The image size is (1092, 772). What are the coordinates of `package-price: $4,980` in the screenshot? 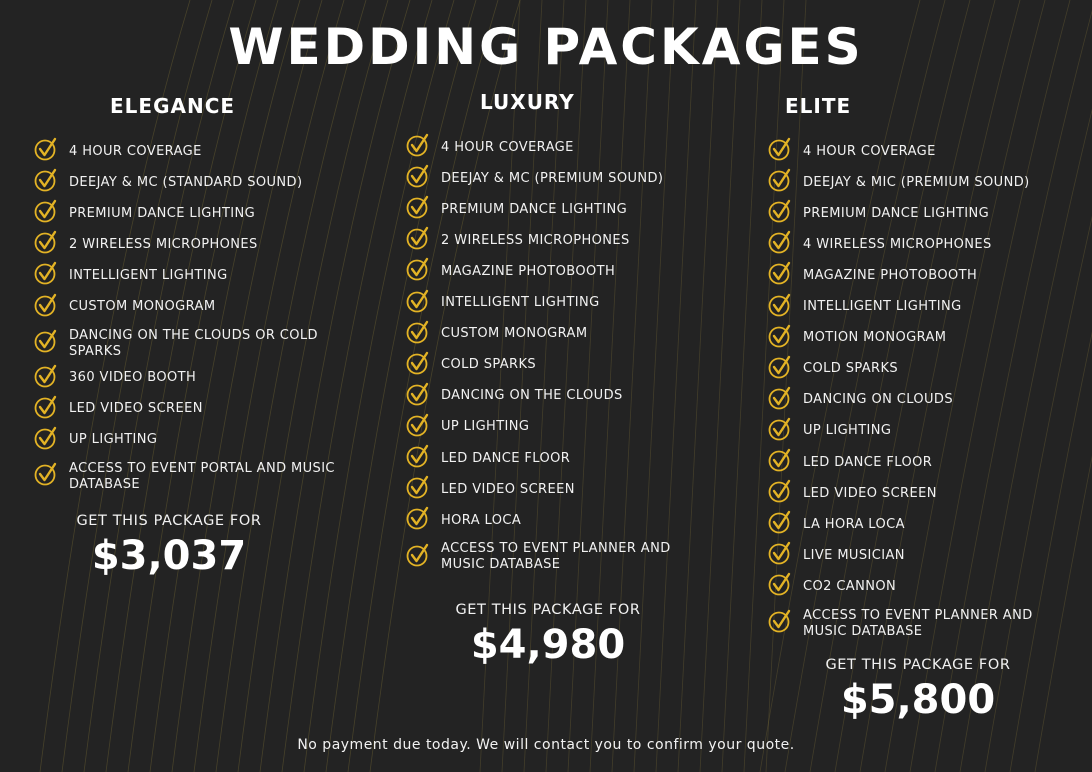 It's located at (548, 645).